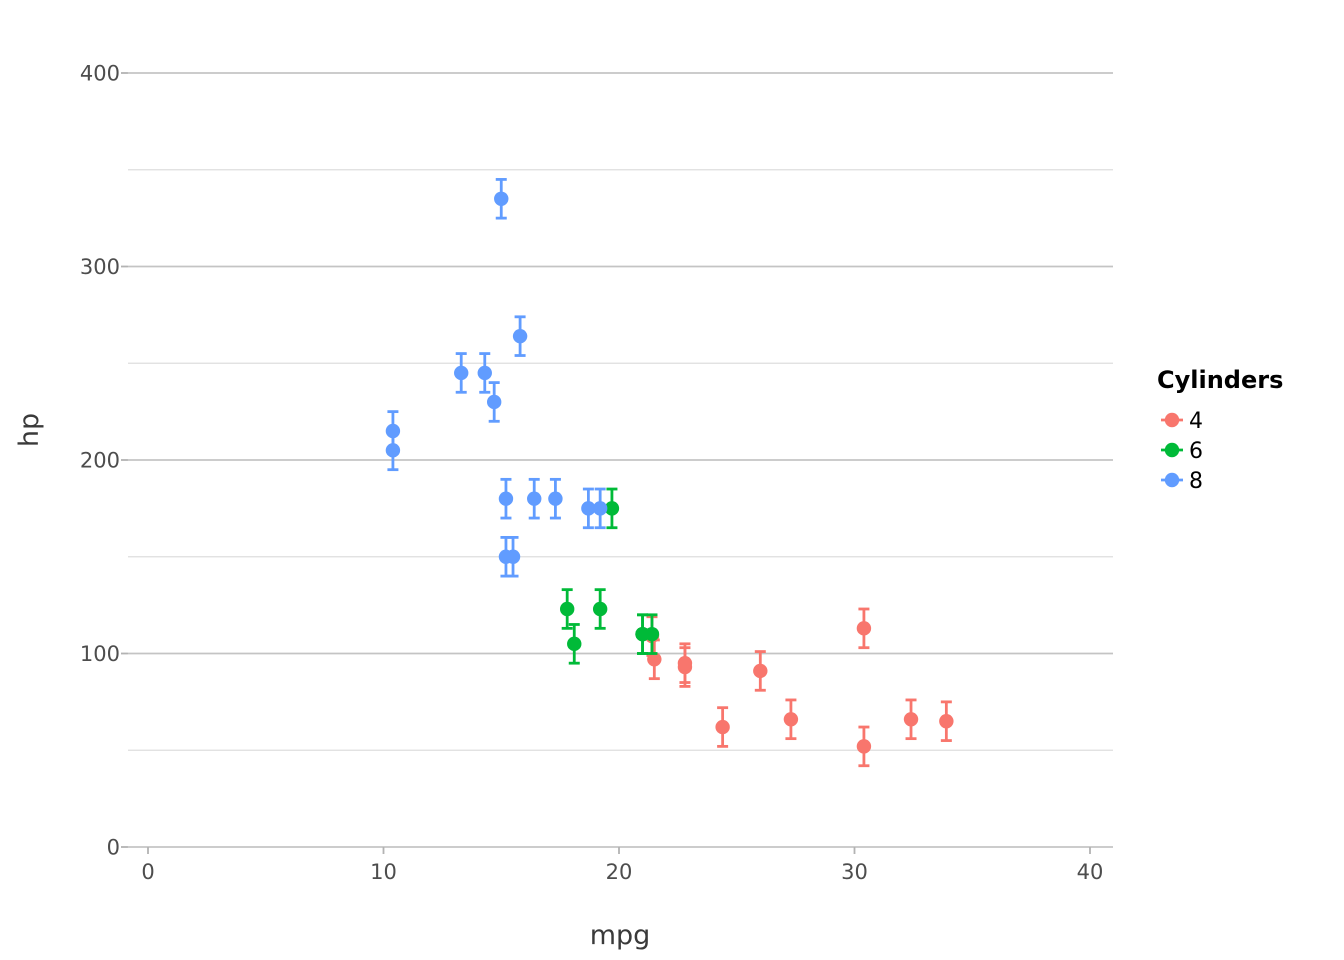 Image resolution: width=1344 pixels, height=960 pixels. What do you see at coordinates (1196, 451) in the screenshot?
I see `legend-label: 6` at bounding box center [1196, 451].